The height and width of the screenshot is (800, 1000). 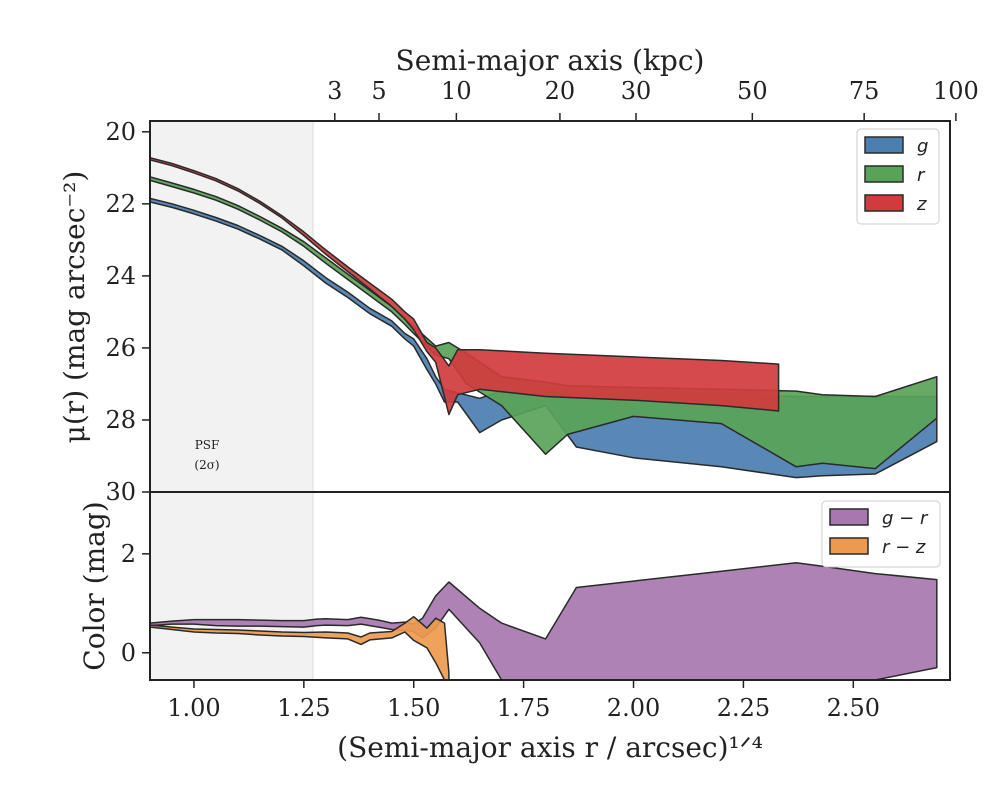 I want to click on legend-swatch-z, so click(x=884, y=203).